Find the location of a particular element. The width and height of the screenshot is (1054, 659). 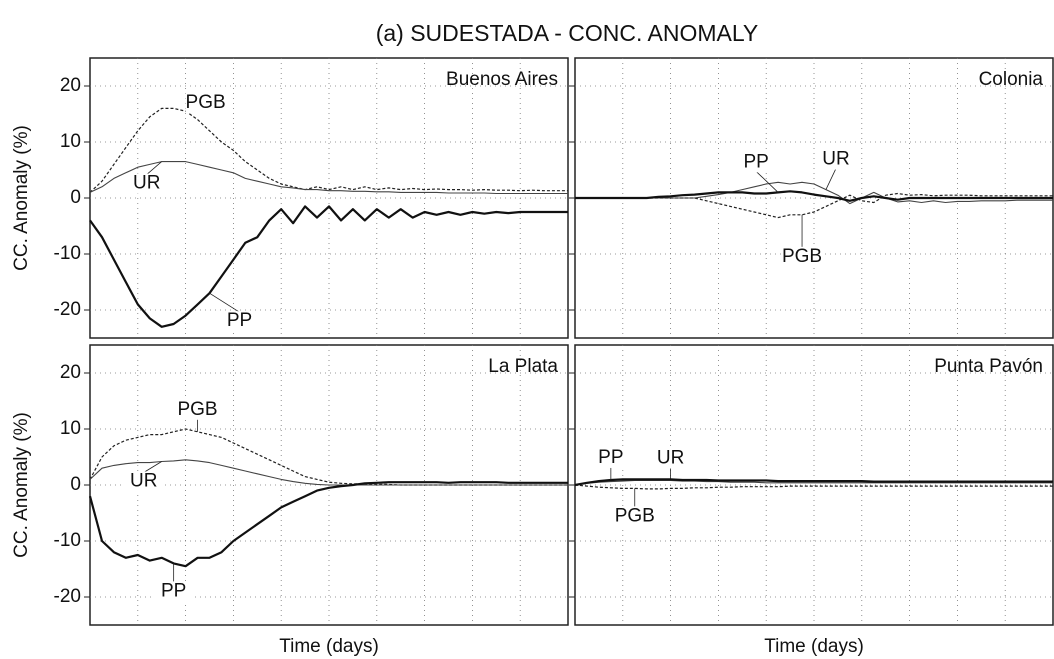

panel-title: Punta Pavón is located at coordinates (988, 366).